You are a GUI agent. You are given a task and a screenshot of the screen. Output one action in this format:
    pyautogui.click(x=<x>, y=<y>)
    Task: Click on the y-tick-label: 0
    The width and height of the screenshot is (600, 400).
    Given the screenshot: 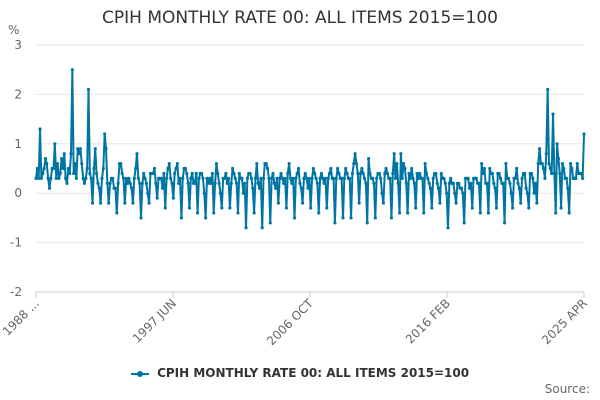 What is the action you would take?
    pyautogui.click(x=18, y=193)
    